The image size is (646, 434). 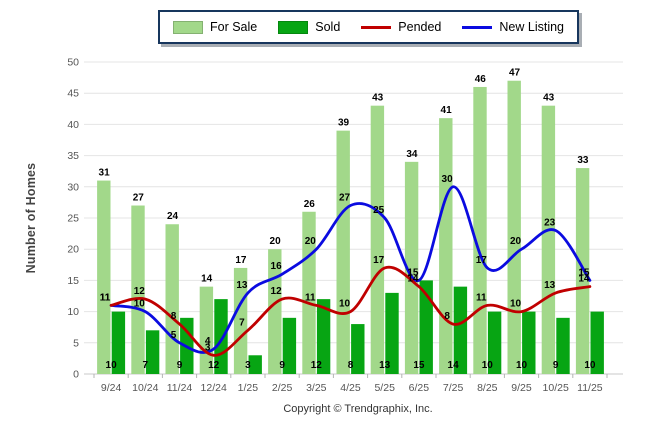 I want to click on new-listing-value-label: 11, so click(x=105, y=297).